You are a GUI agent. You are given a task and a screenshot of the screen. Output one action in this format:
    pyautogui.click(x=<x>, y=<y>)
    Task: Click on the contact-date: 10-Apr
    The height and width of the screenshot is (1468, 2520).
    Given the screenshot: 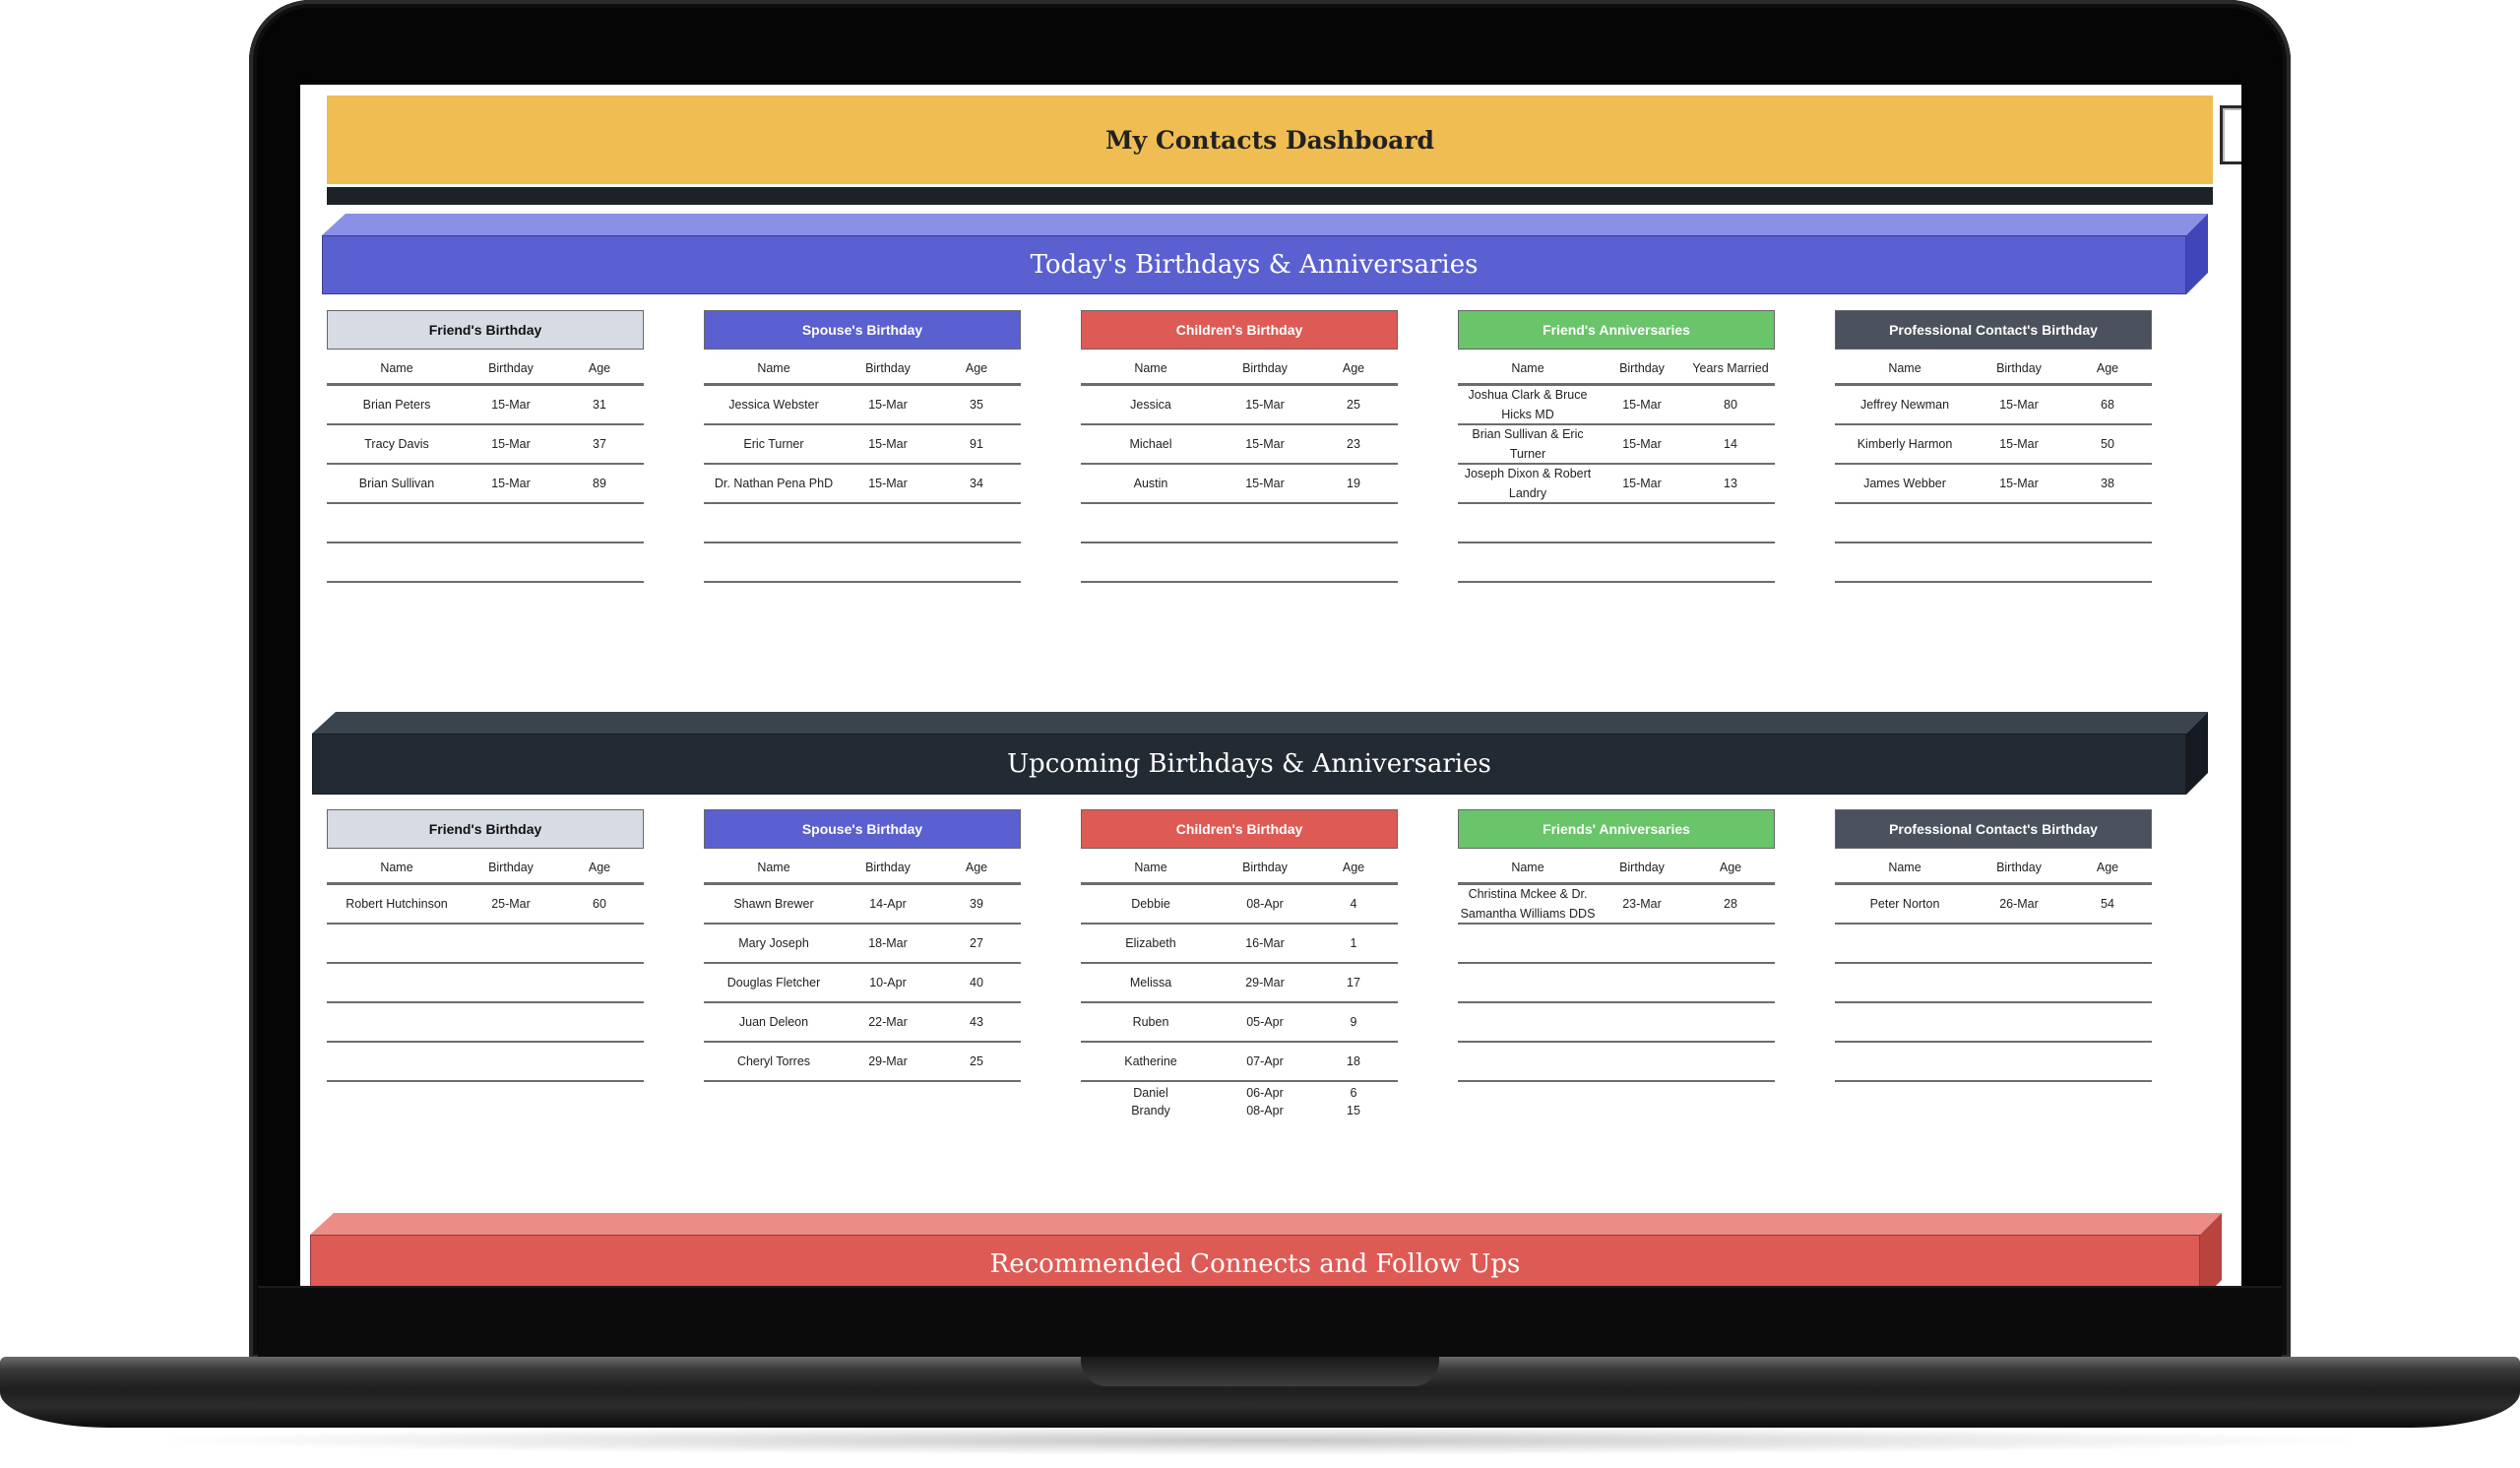 What is the action you would take?
    pyautogui.click(x=888, y=983)
    